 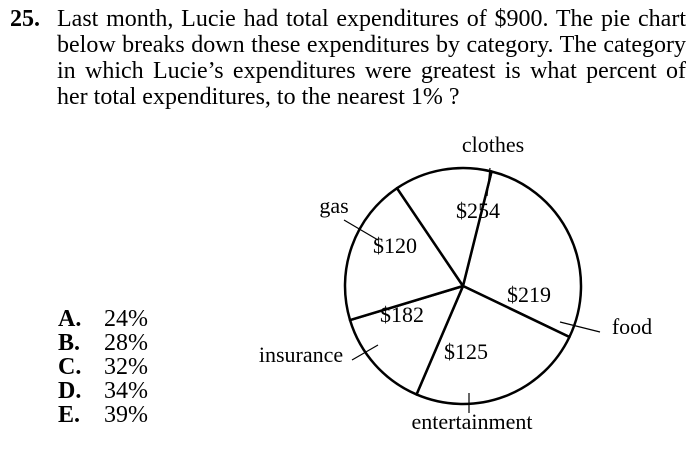 I want to click on pie-slice-food, so click(x=493, y=345).